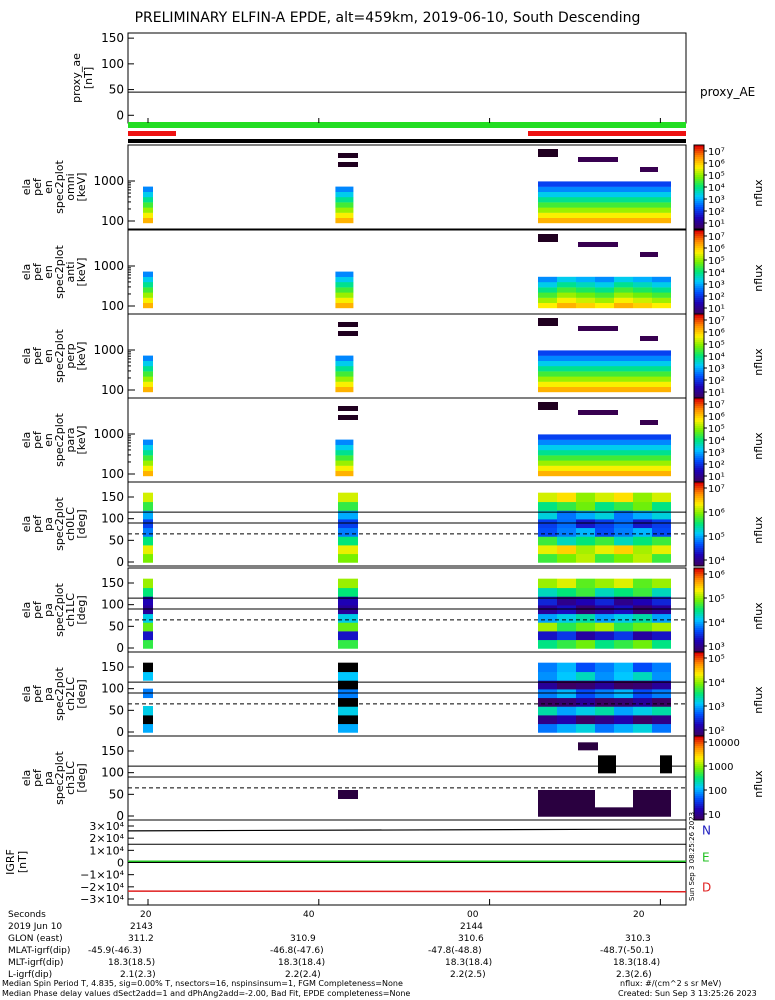  Describe the element at coordinates (59, 694) in the screenshot. I see `pitch-angle-ylabel: spec2plot` at that location.